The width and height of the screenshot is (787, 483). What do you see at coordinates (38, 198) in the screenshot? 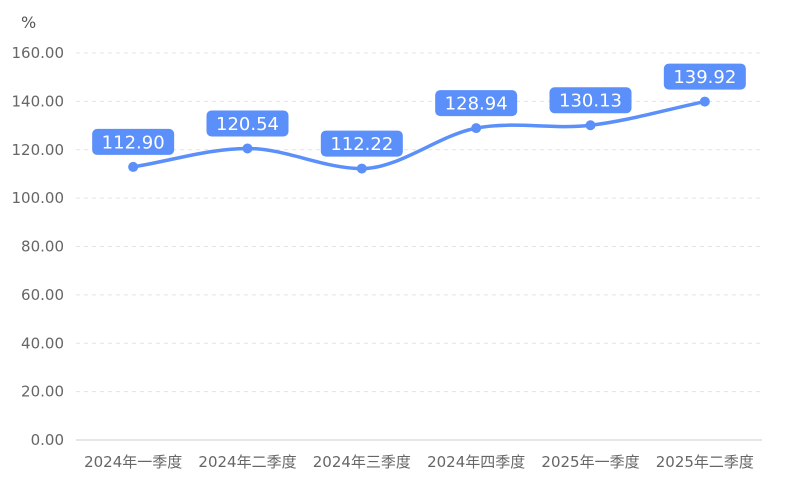
I see `y-tick-label: 100.00` at bounding box center [38, 198].